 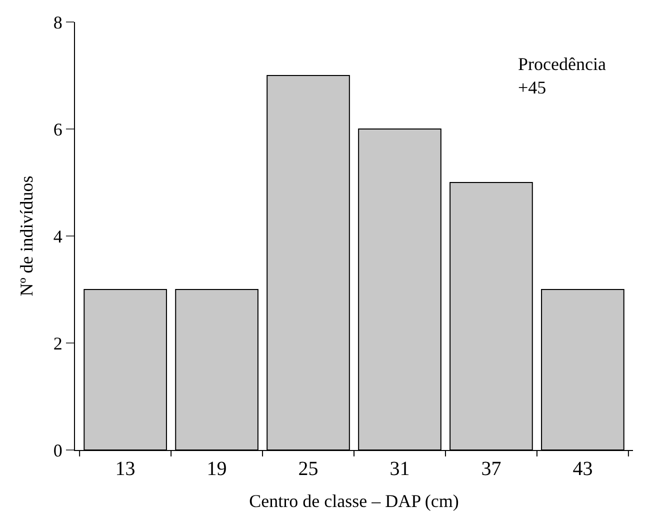 What do you see at coordinates (57, 22) in the screenshot?
I see `y-tick-label: 8` at bounding box center [57, 22].